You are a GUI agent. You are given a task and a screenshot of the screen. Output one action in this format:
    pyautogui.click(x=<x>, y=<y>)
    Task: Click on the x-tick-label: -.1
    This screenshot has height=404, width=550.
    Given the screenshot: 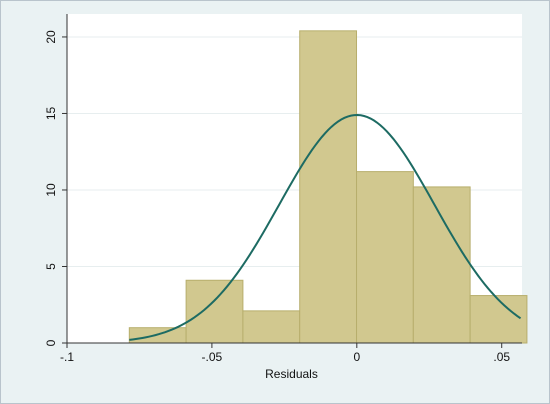 What is the action you would take?
    pyautogui.click(x=67, y=357)
    